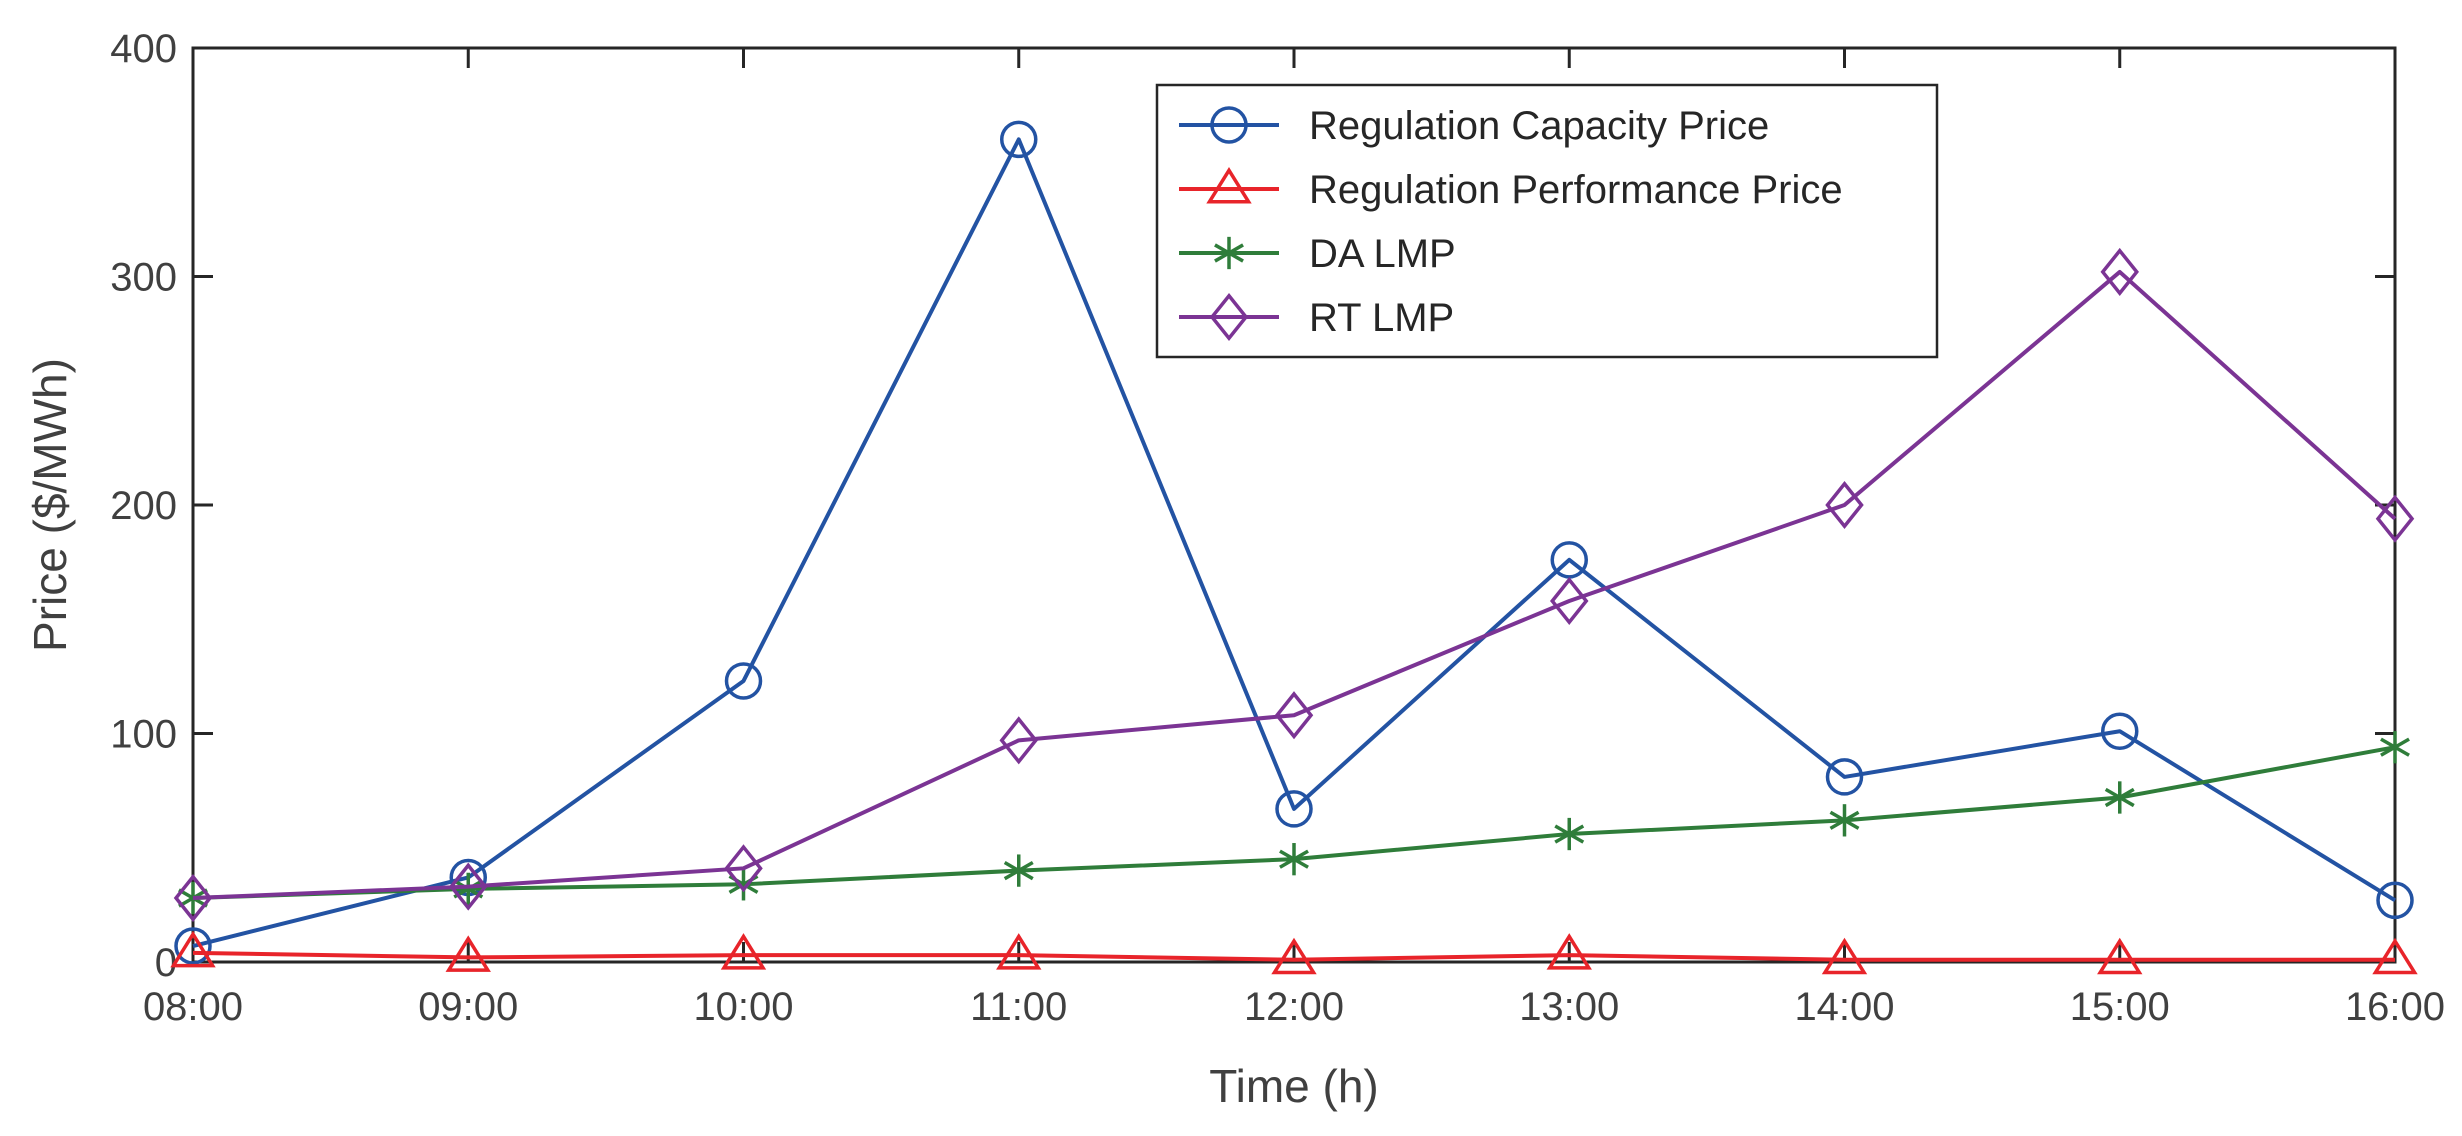 Image resolution: width=2462 pixels, height=1136 pixels. Describe the element at coordinates (1576, 190) in the screenshot. I see `legend-label: Regulation Performance Price` at that location.